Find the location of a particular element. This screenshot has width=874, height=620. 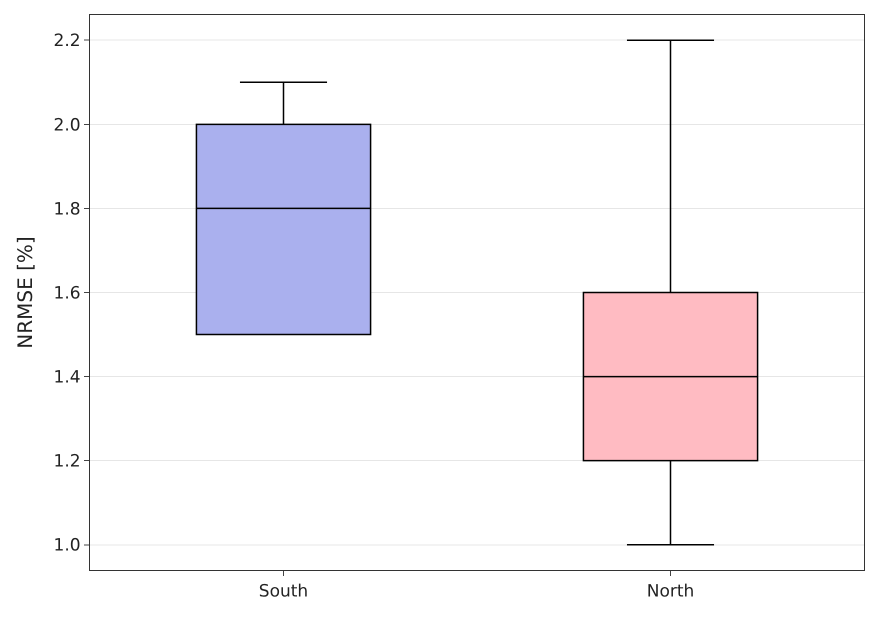

y-tick-label: 1.4 is located at coordinates (67, 378).